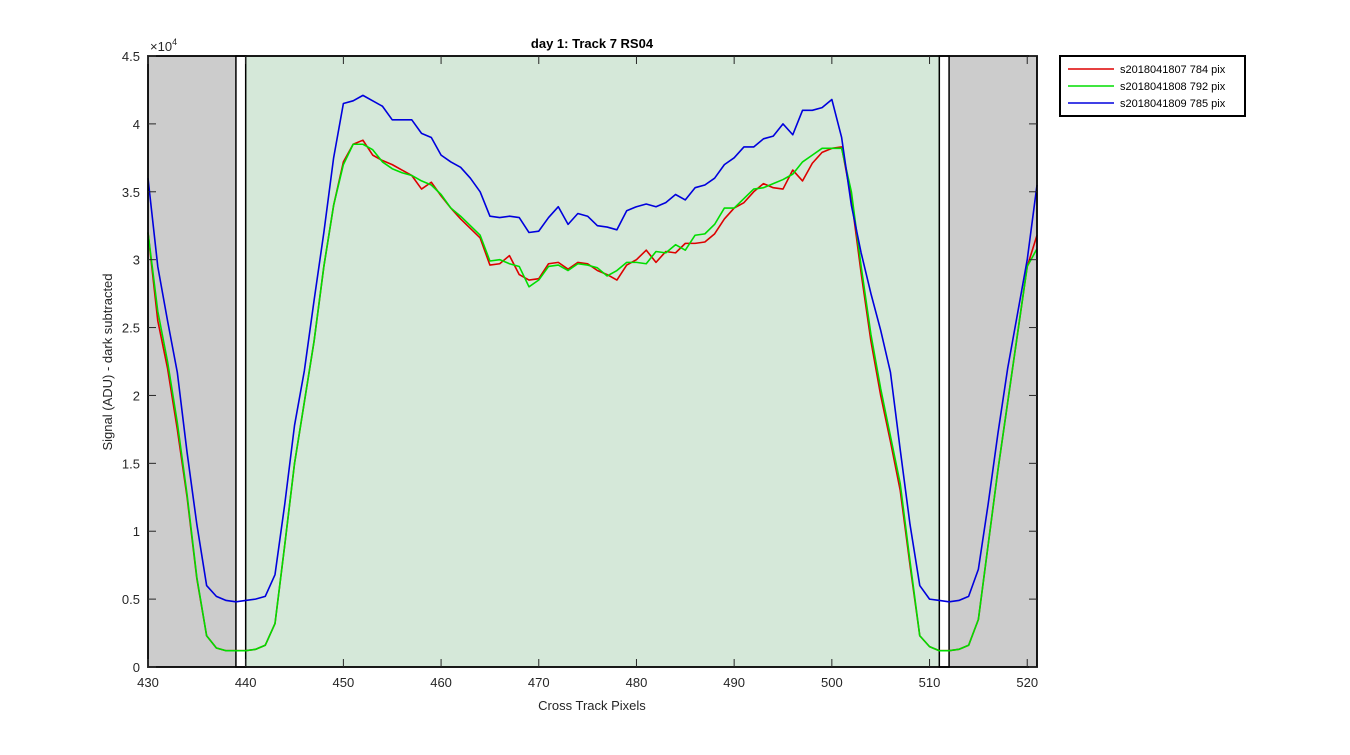 This screenshot has width=1350, height=755. What do you see at coordinates (148, 682) in the screenshot?
I see `x-tick-label: 430` at bounding box center [148, 682].